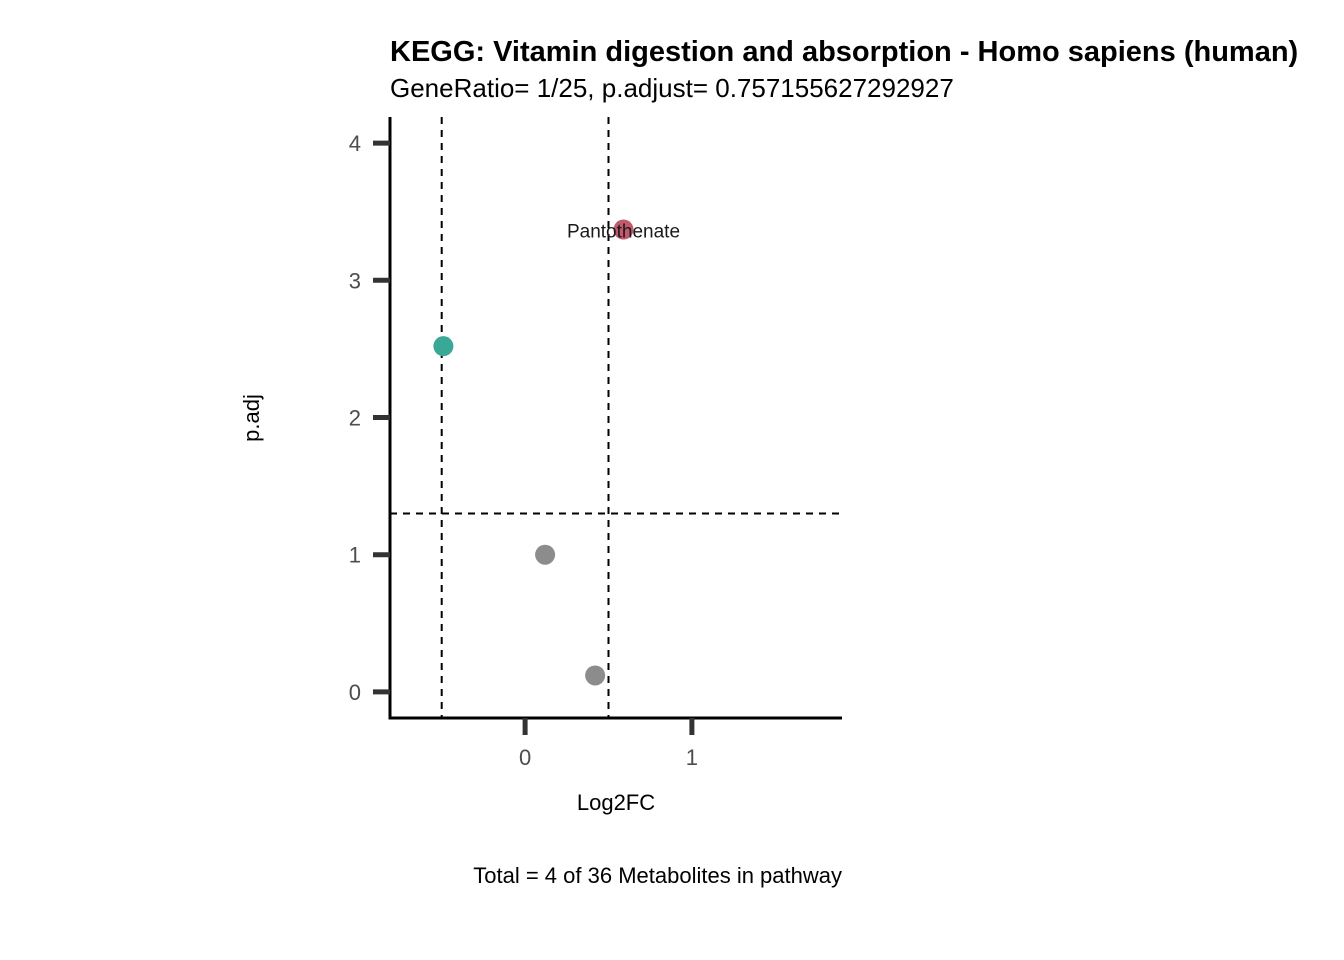  Describe the element at coordinates (616, 802) in the screenshot. I see `x-axis-title: Log2FC` at that location.